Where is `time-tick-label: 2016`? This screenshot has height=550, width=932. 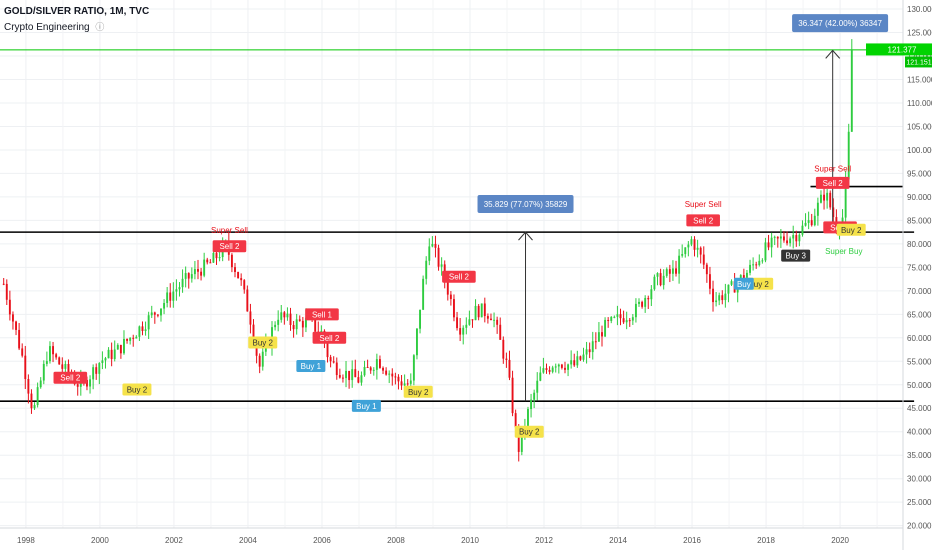
time-tick-label: 2016 is located at coordinates (692, 540).